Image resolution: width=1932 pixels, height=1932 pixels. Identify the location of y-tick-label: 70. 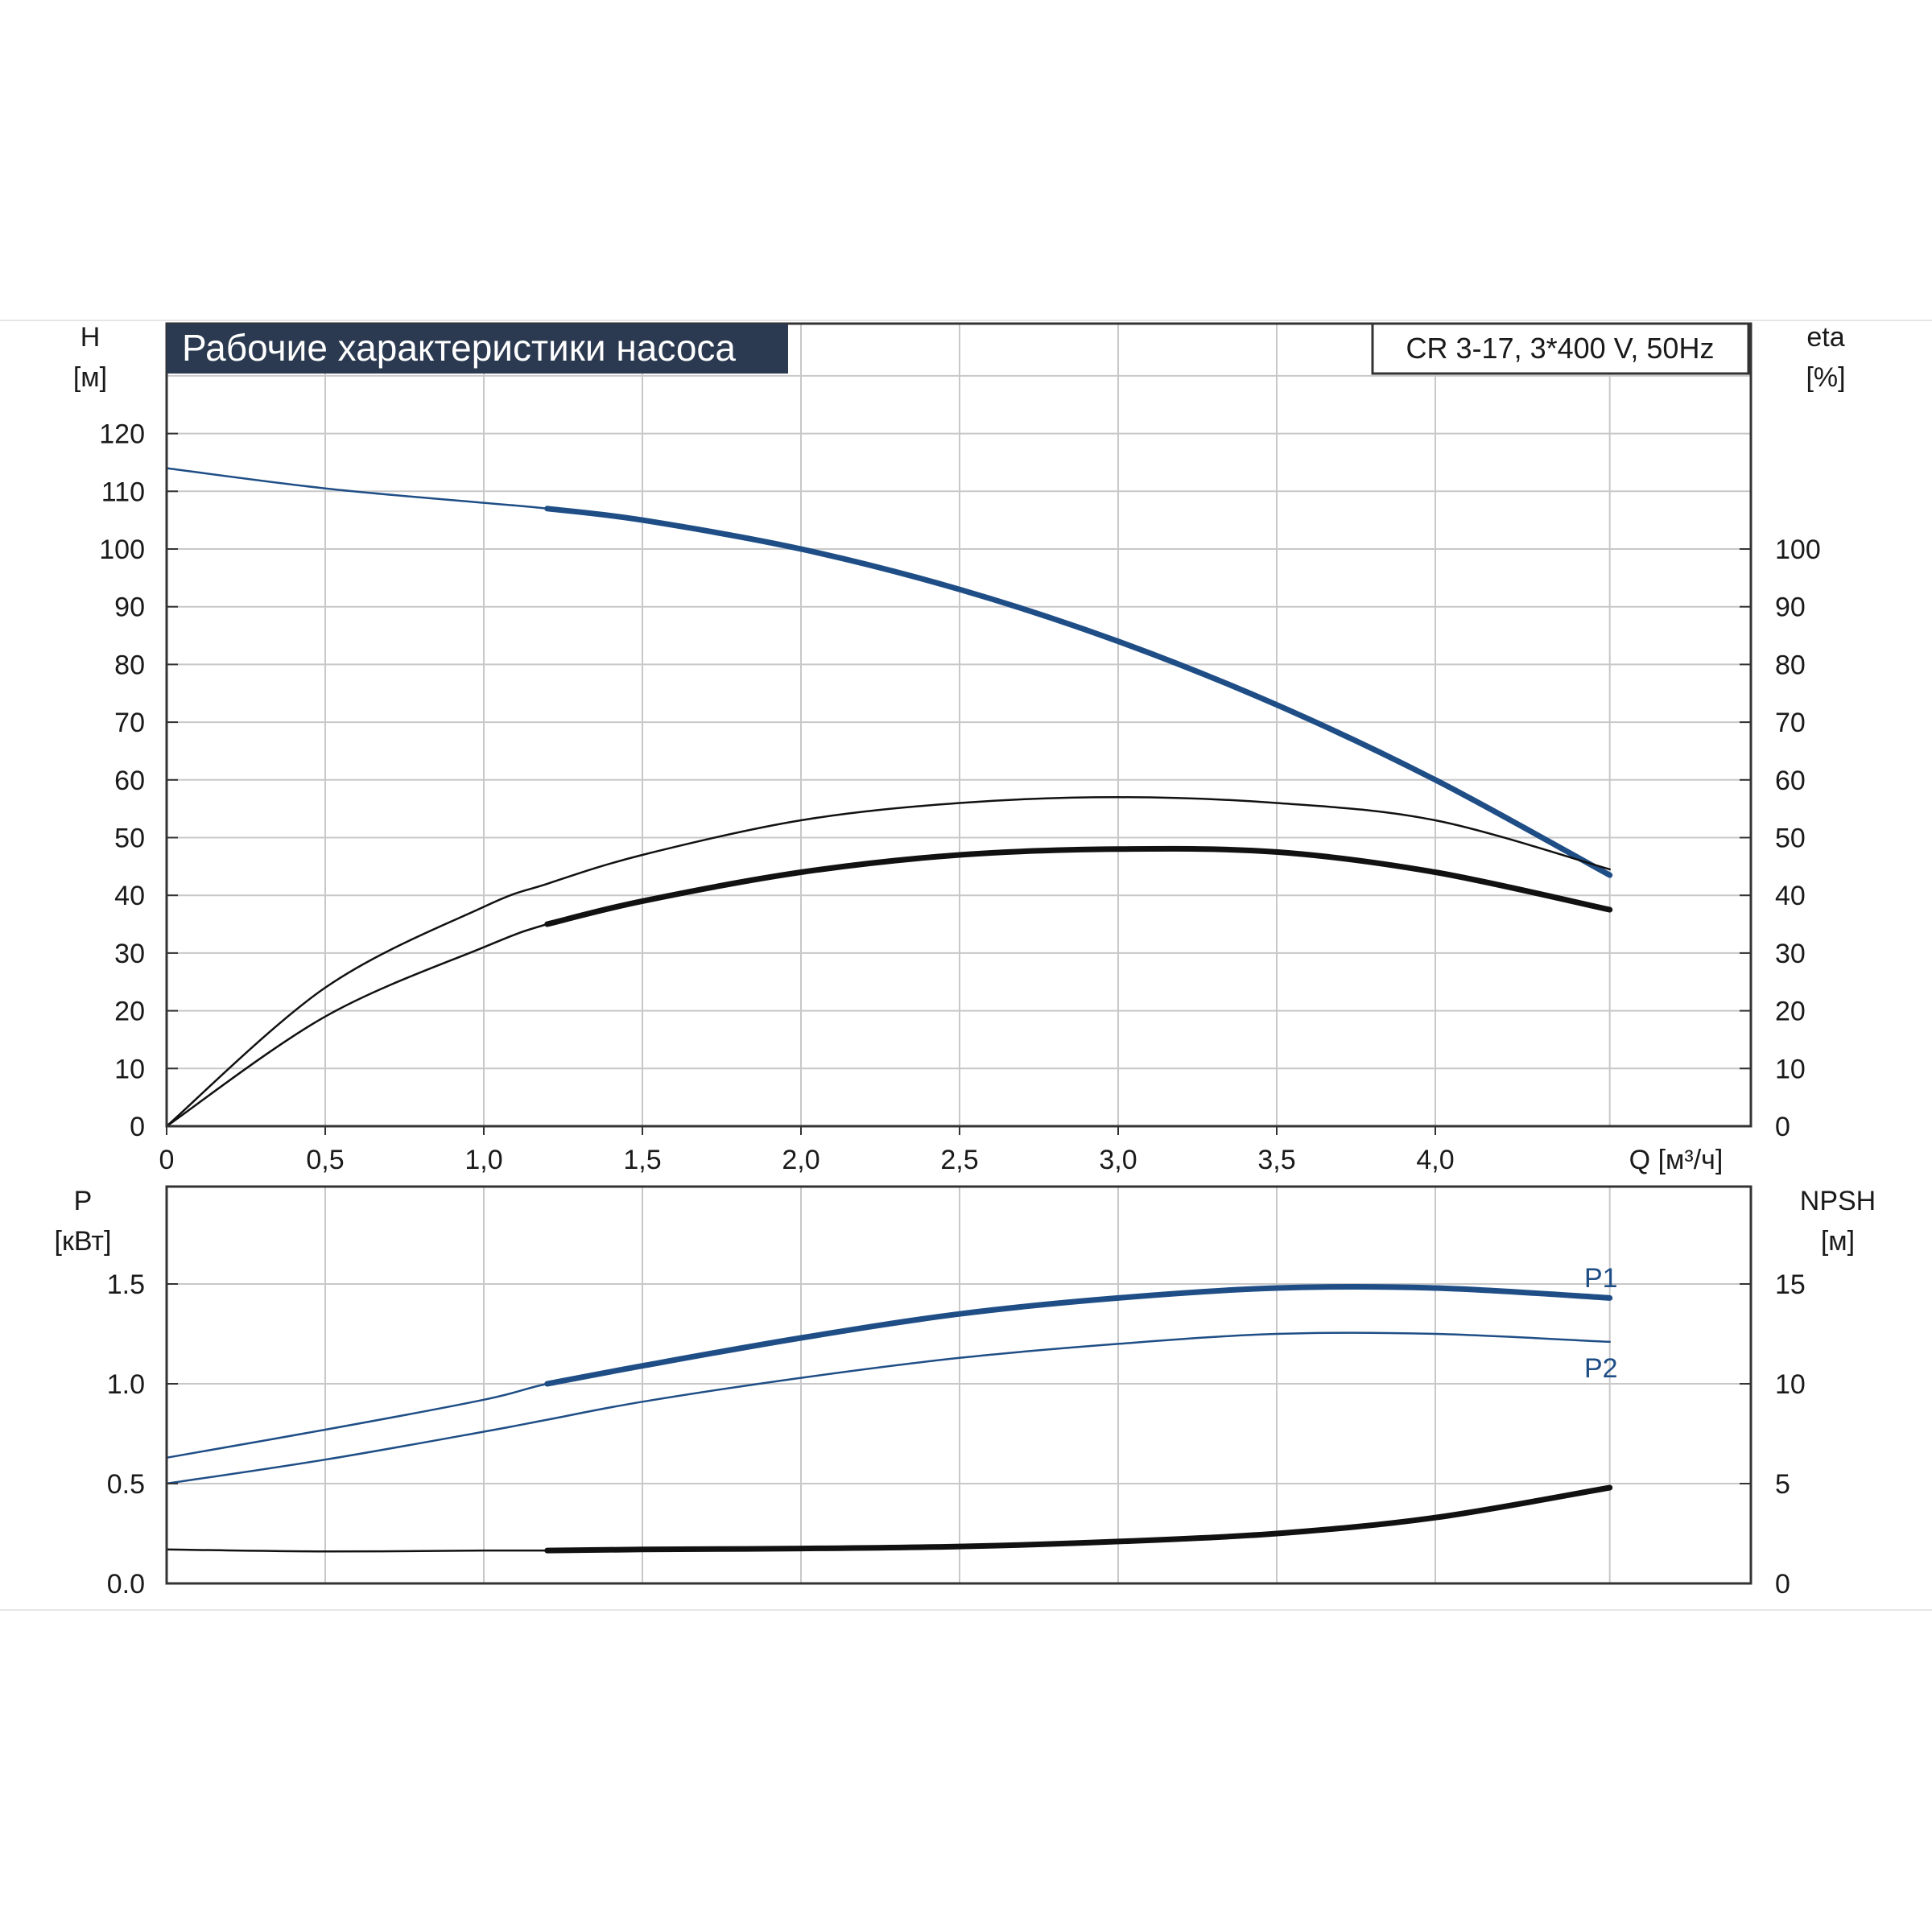
(129, 723).